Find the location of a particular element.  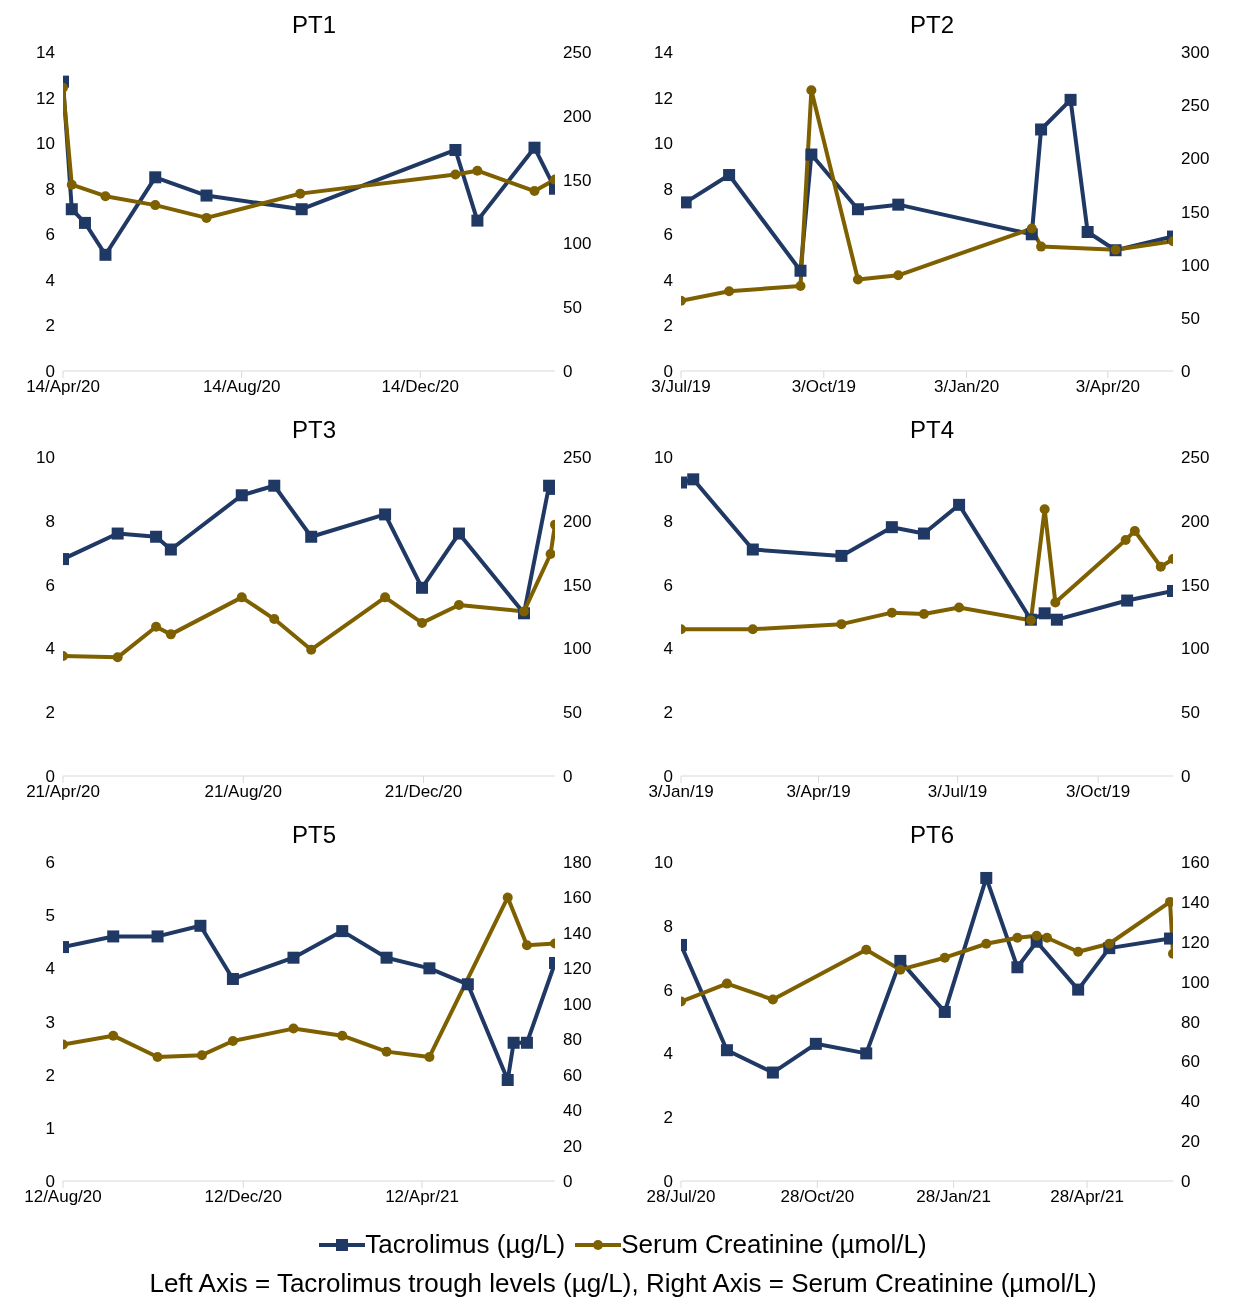

x-tick-label: 3/Apr/20 is located at coordinates (1107, 387).